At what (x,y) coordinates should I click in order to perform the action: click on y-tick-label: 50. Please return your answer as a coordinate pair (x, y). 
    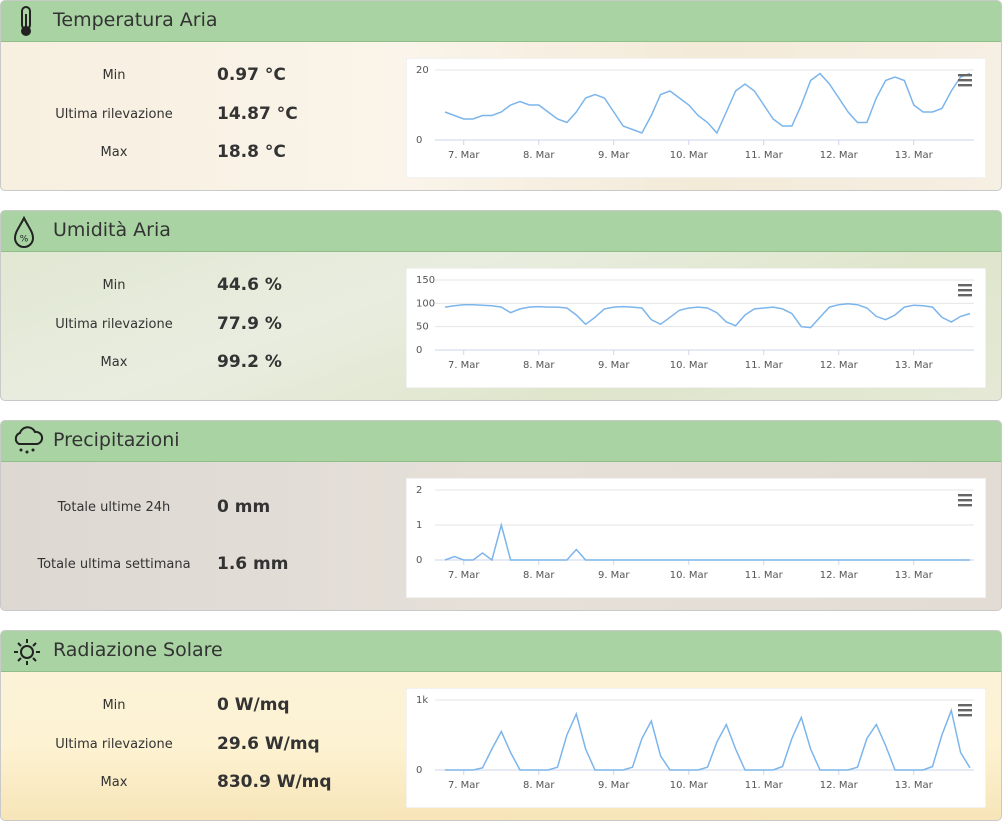
    Looking at the image, I should click on (422, 327).